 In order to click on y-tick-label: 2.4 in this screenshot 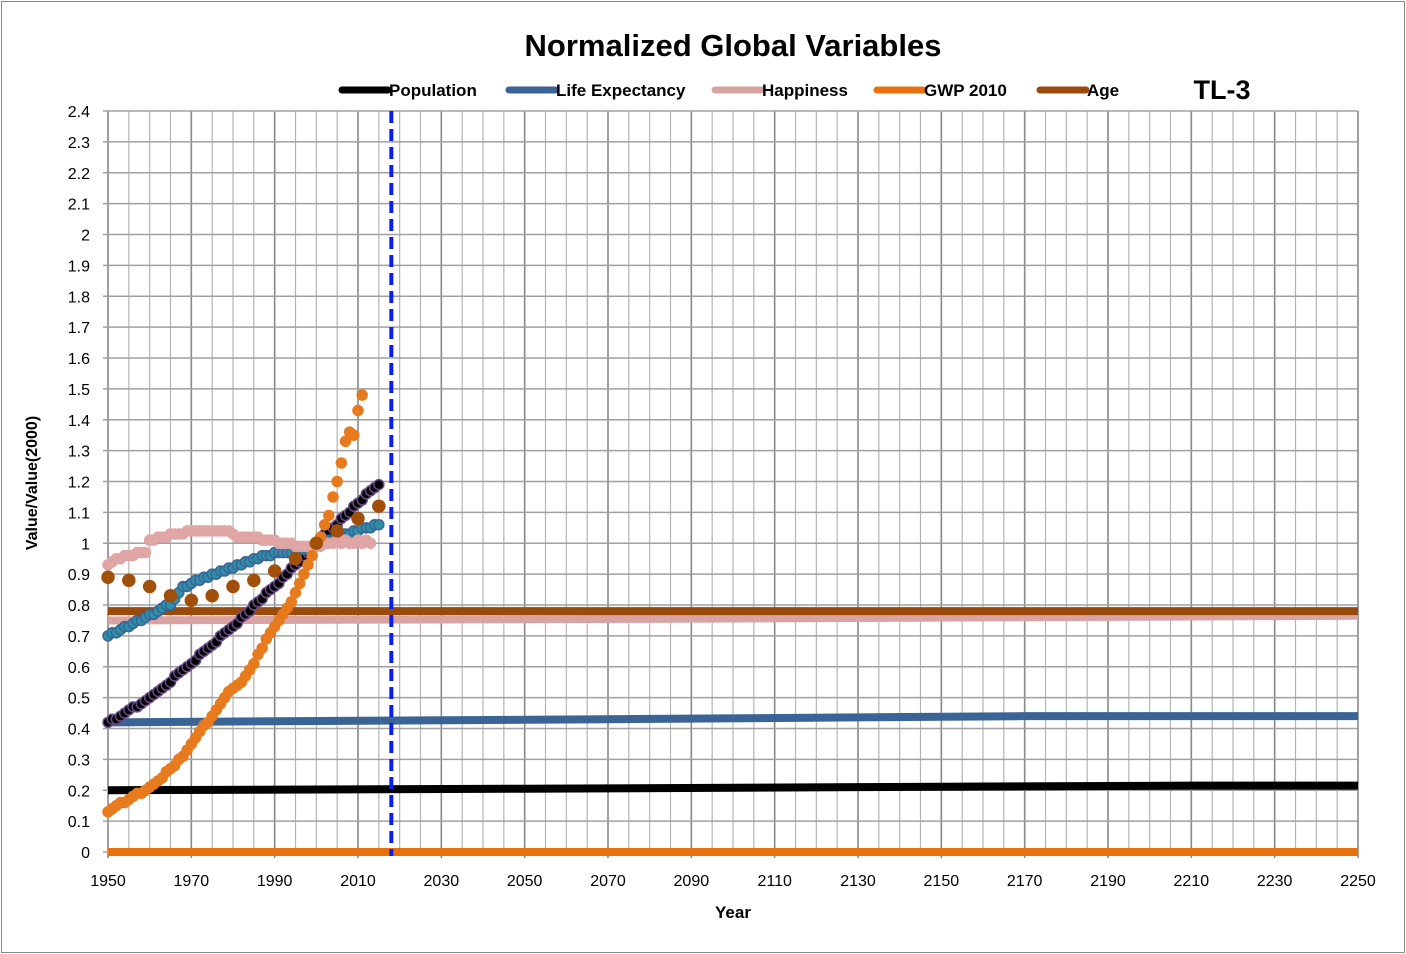, I will do `click(79, 112)`.